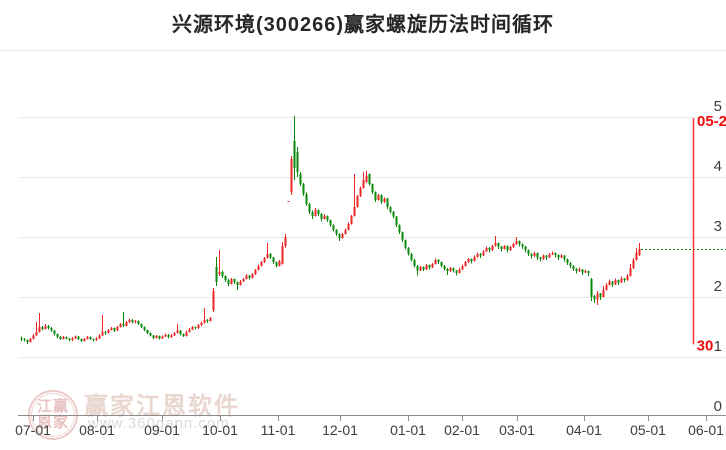  I want to click on x-axis-label: 08-01, so click(97, 430).